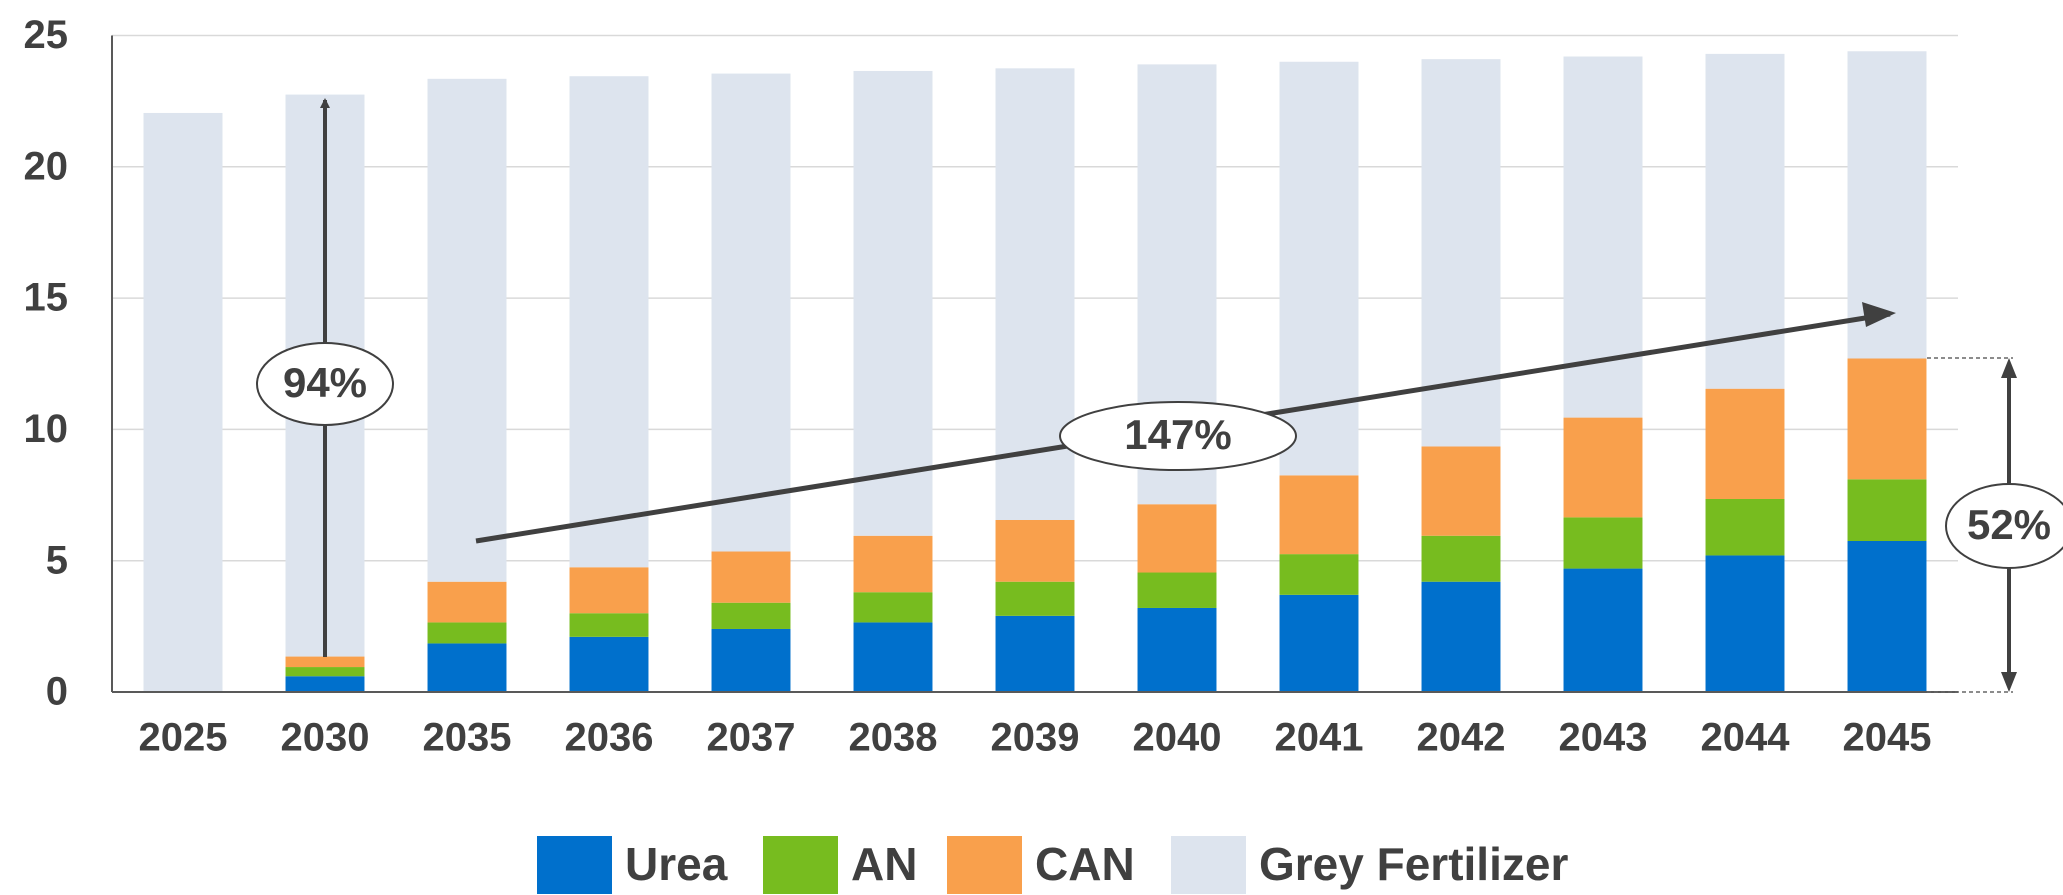  What do you see at coordinates (1319, 738) in the screenshot?
I see `x-tick-label: 2041` at bounding box center [1319, 738].